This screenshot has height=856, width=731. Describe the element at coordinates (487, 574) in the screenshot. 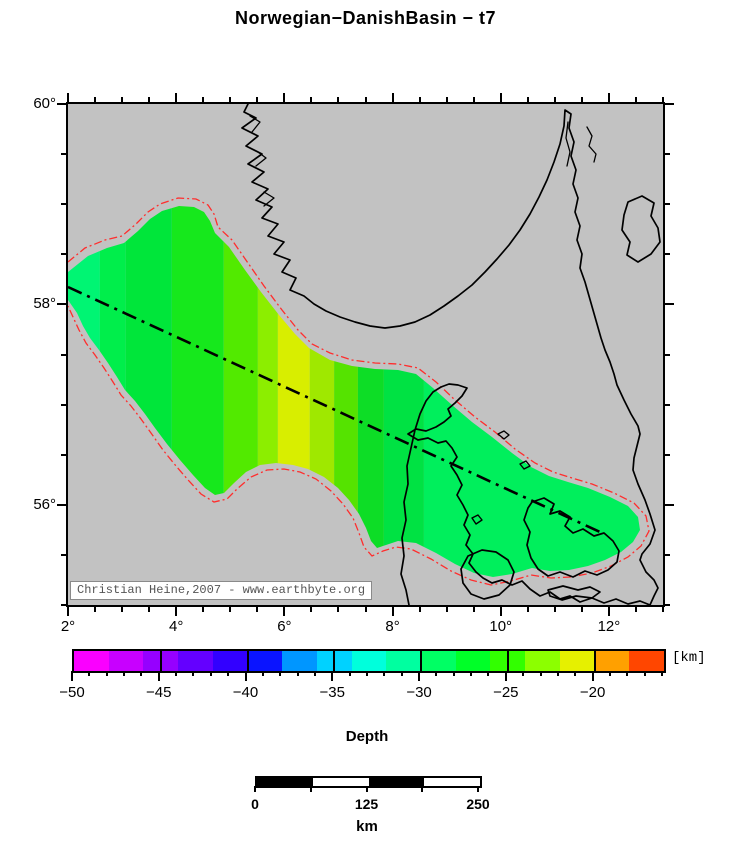

I see `island-funen` at that location.